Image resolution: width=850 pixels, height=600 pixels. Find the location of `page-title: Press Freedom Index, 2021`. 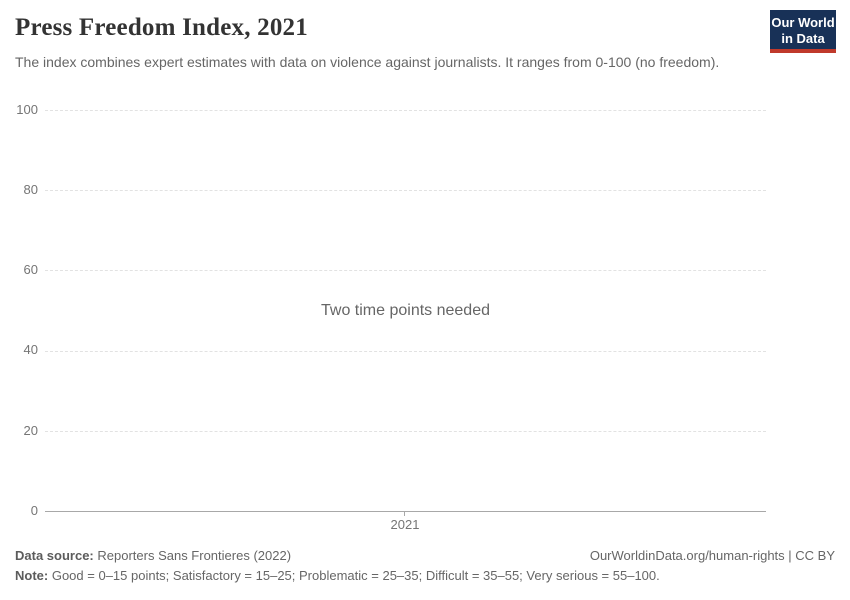

page-title: Press Freedom Index, 2021 is located at coordinates (161, 27).